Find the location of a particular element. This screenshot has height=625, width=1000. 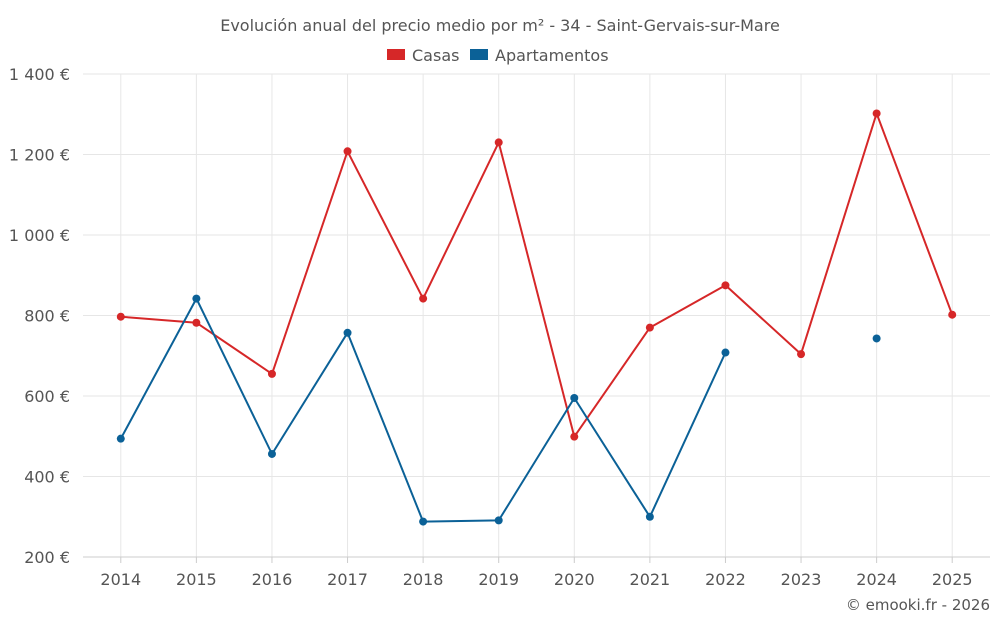

x-tick-label: 2020 is located at coordinates (574, 579).